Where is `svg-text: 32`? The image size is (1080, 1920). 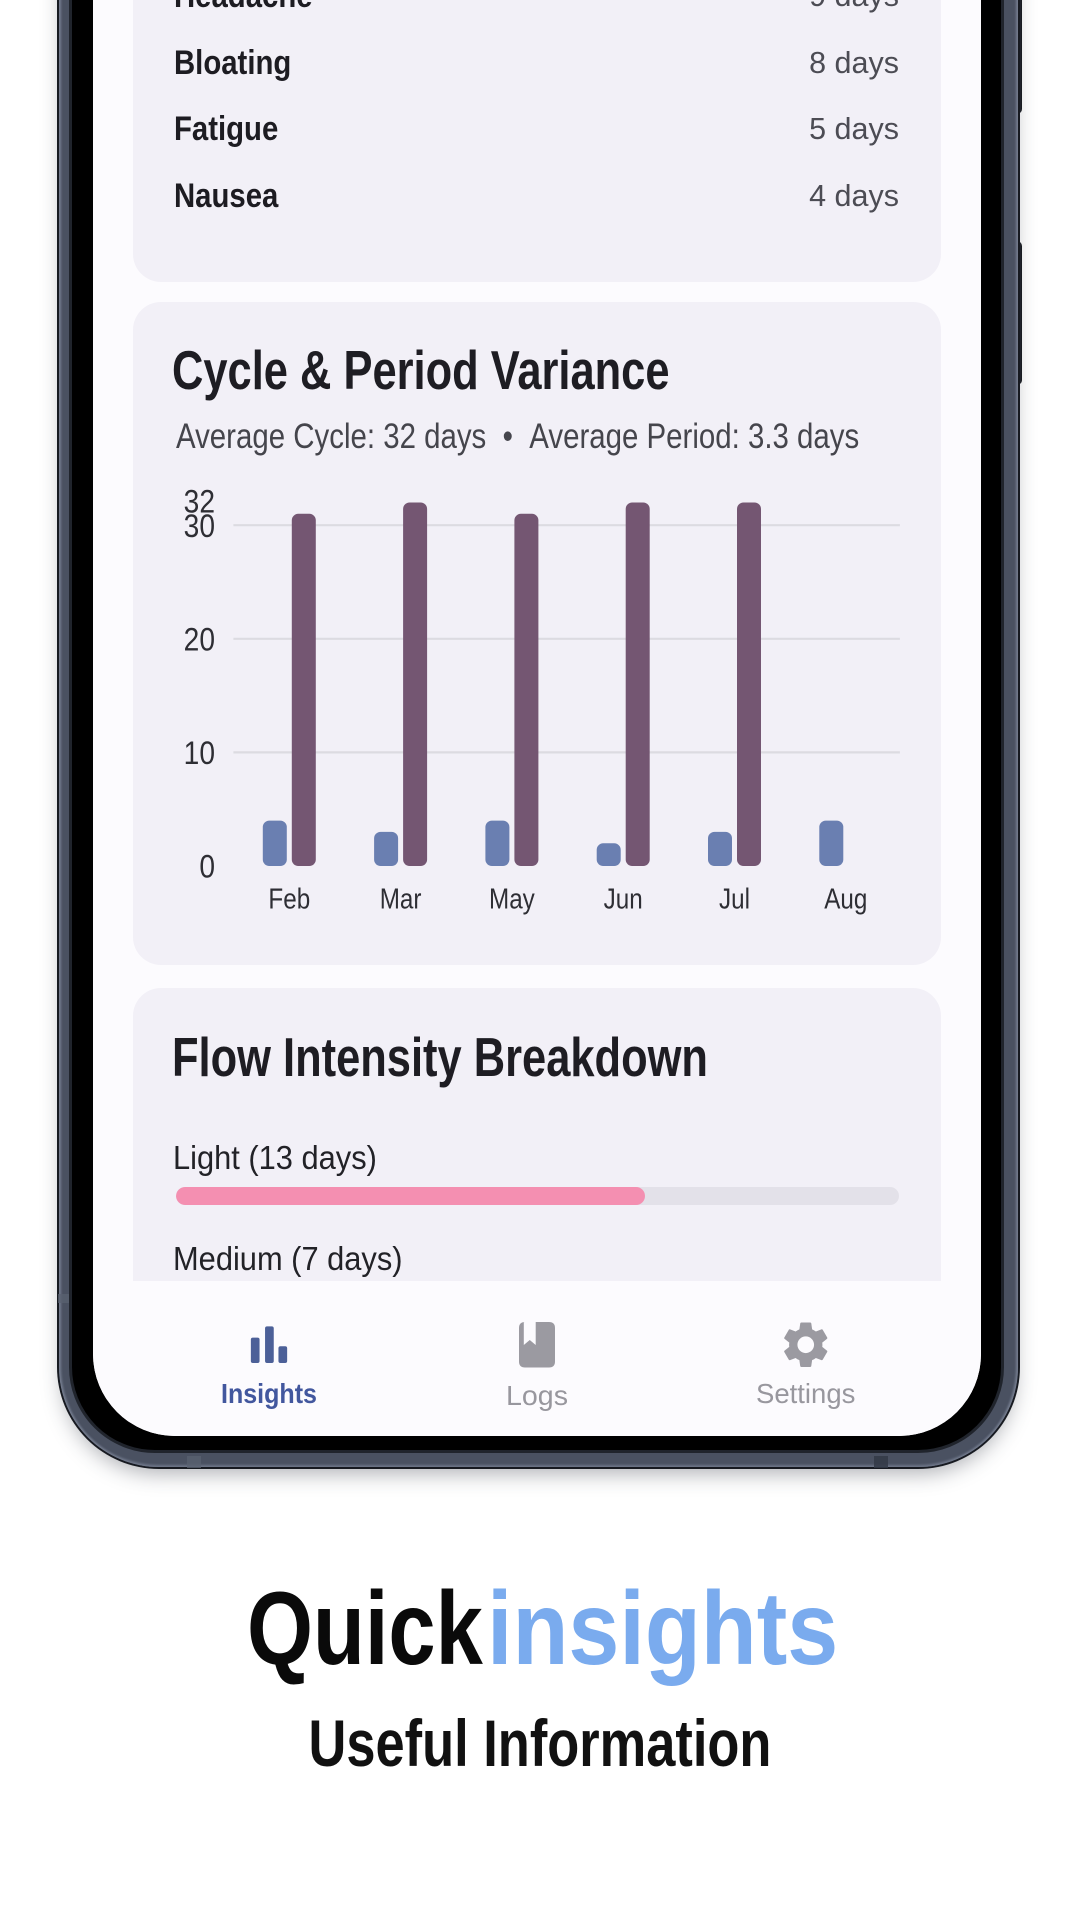 svg-text: 32 is located at coordinates (199, 502).